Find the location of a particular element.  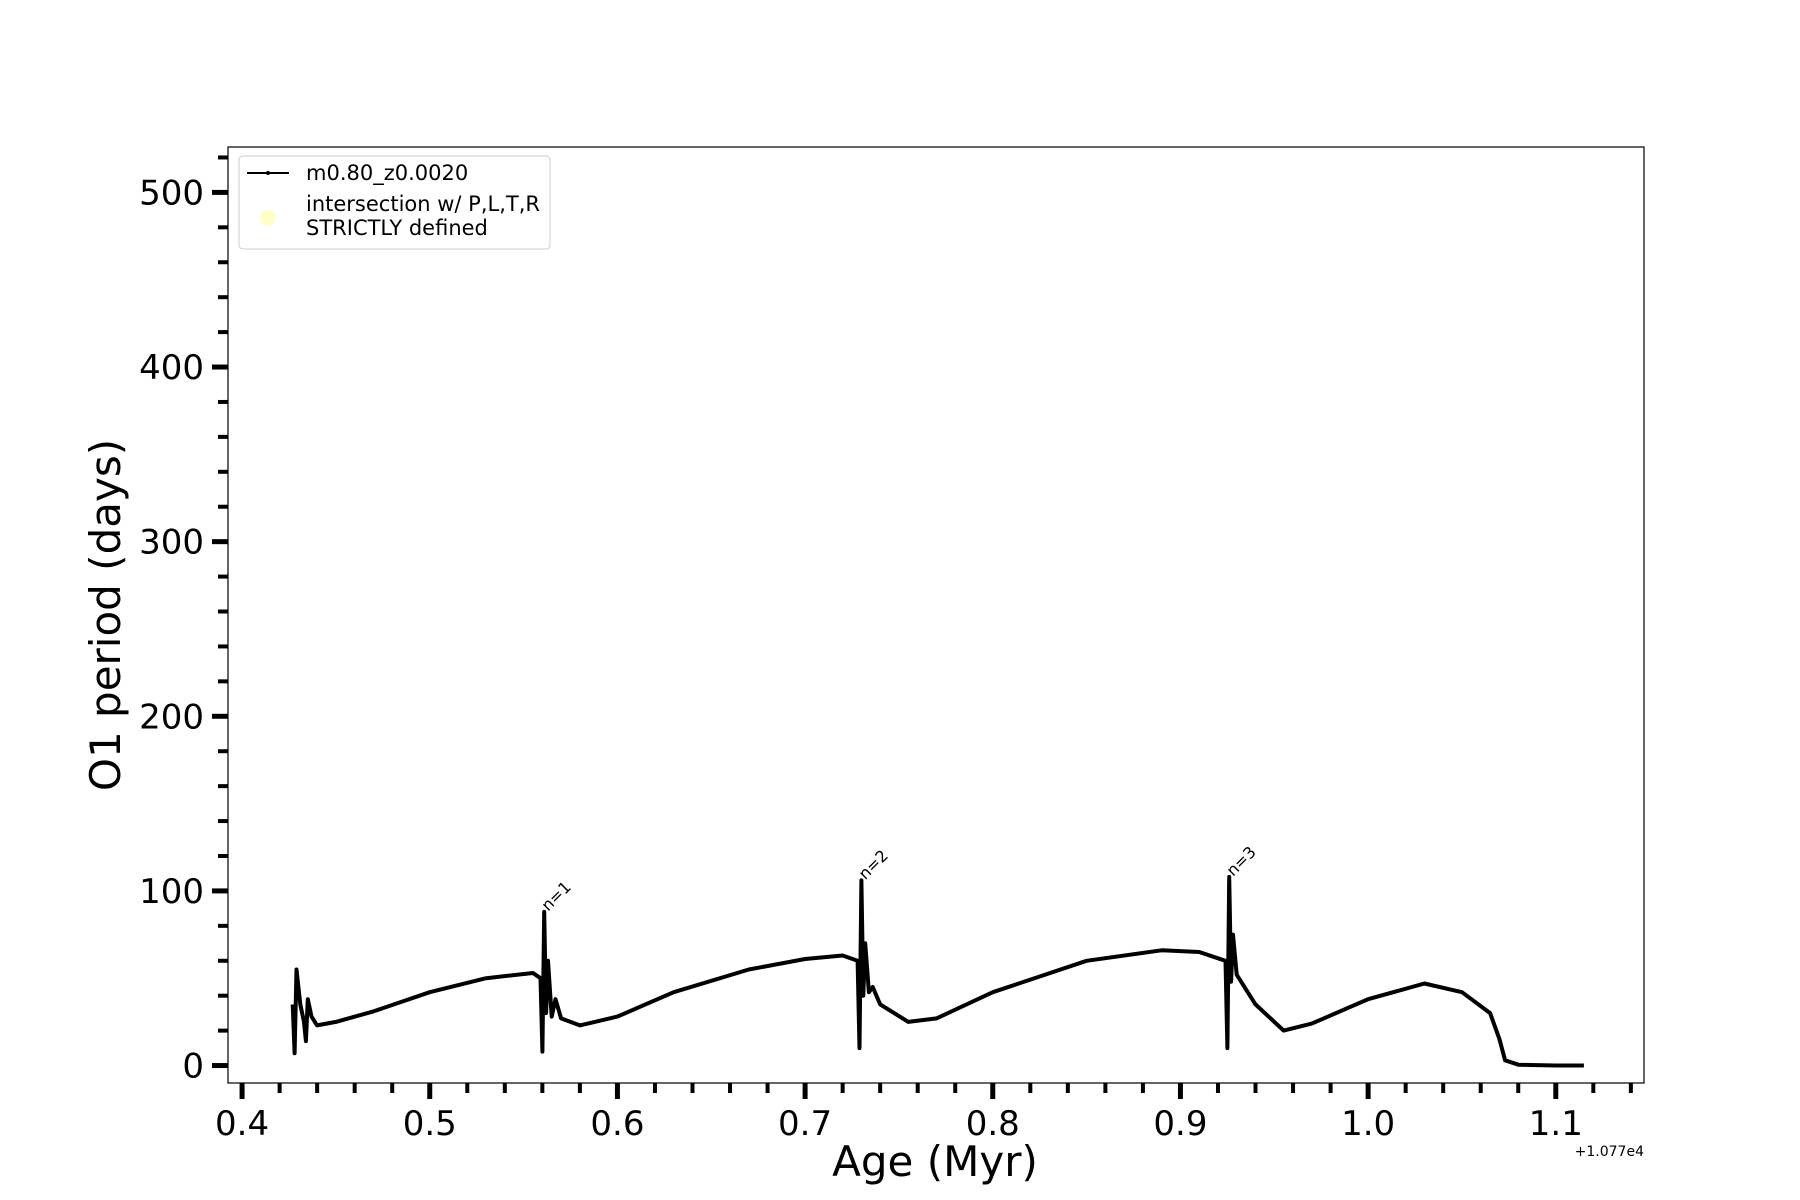

x-tick-label: 0.8 is located at coordinates (993, 1124).